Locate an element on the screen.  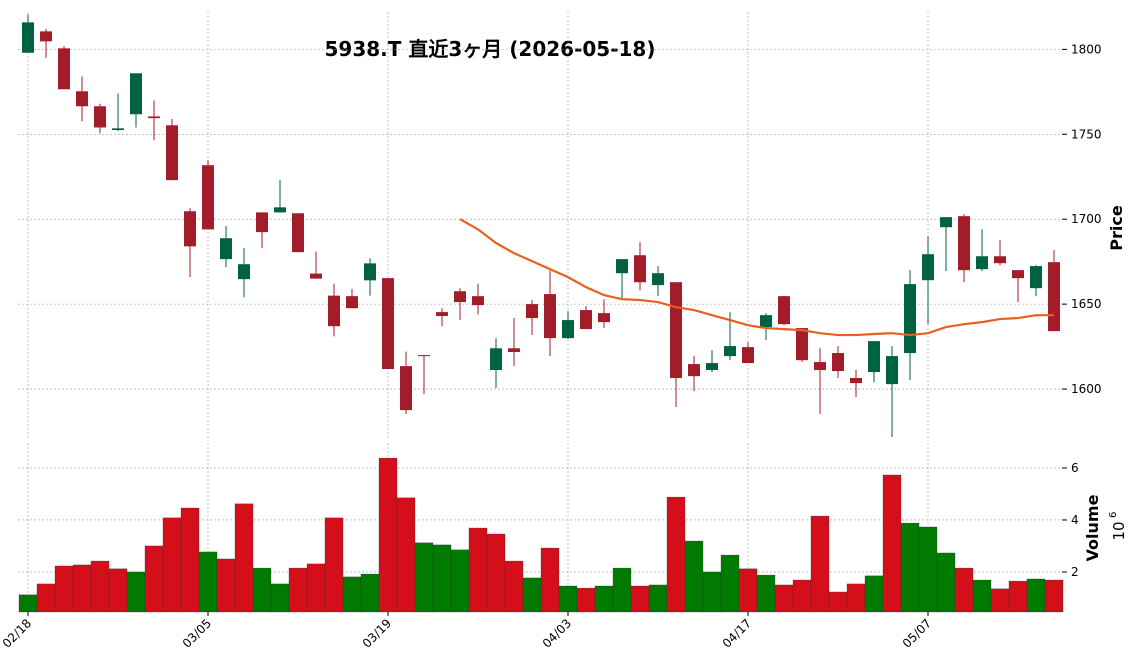
x-tick-label: 05/07 is located at coordinates (917, 633).